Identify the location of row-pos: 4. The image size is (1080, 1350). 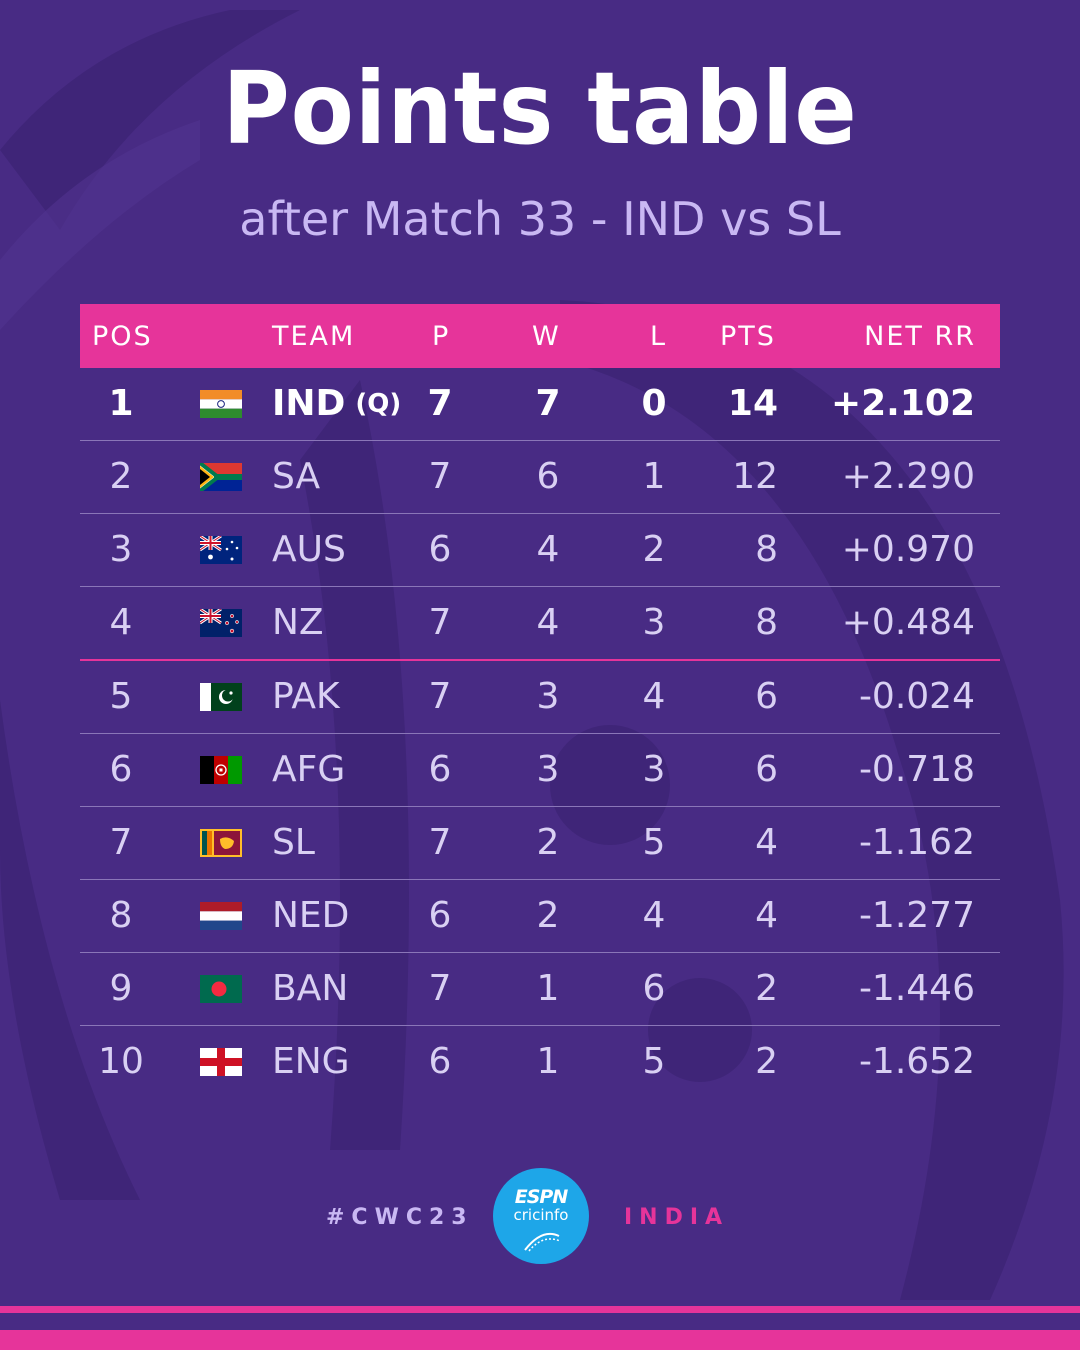
(121, 622).